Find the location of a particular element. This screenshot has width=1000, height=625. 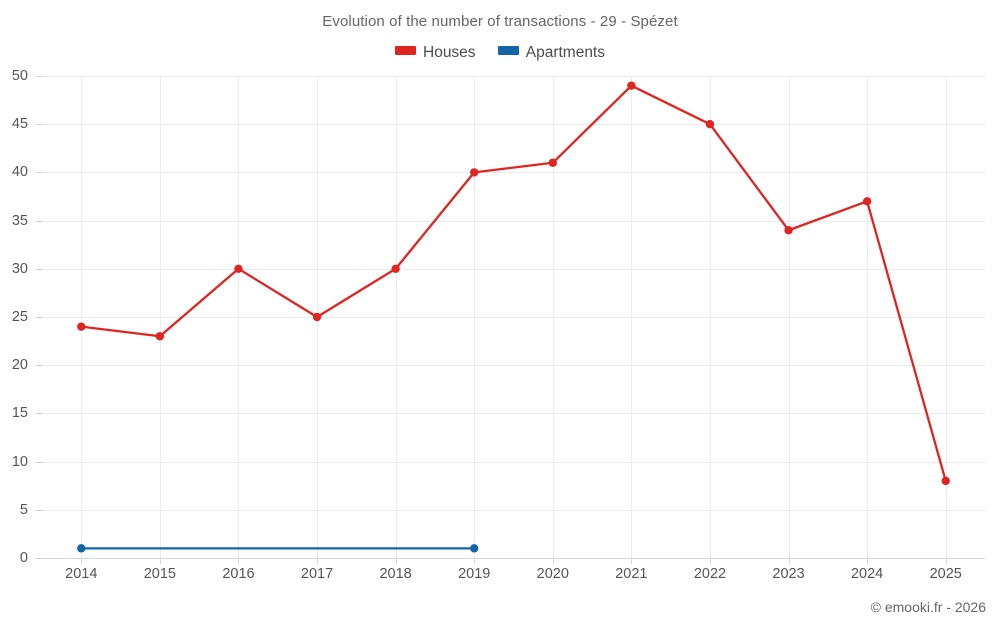

y-tick-label: 5 is located at coordinates (23, 509).